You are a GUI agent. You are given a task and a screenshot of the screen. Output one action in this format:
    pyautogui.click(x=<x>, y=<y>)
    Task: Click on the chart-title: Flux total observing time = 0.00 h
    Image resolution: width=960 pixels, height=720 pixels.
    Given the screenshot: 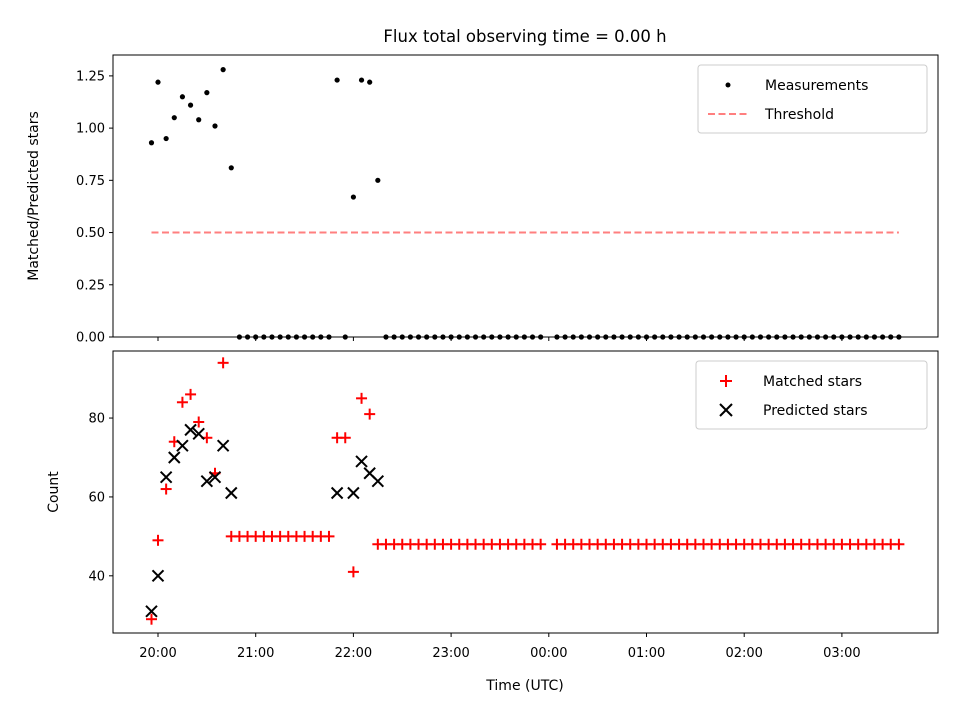 What is the action you would take?
    pyautogui.click(x=524, y=36)
    